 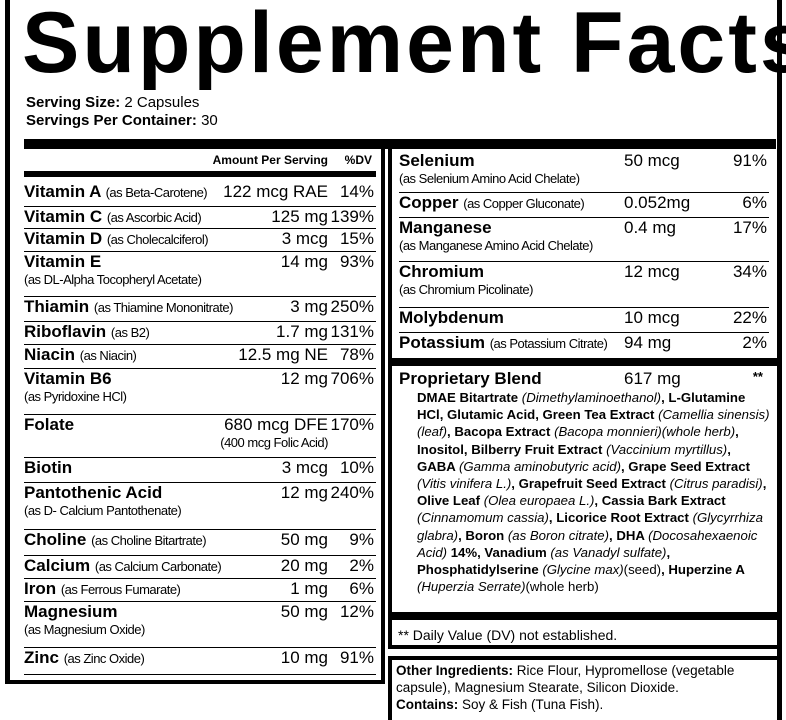 What do you see at coordinates (116, 239) in the screenshot?
I see `nutrient-name: Vitamin D (as Cholecalciferol)` at bounding box center [116, 239].